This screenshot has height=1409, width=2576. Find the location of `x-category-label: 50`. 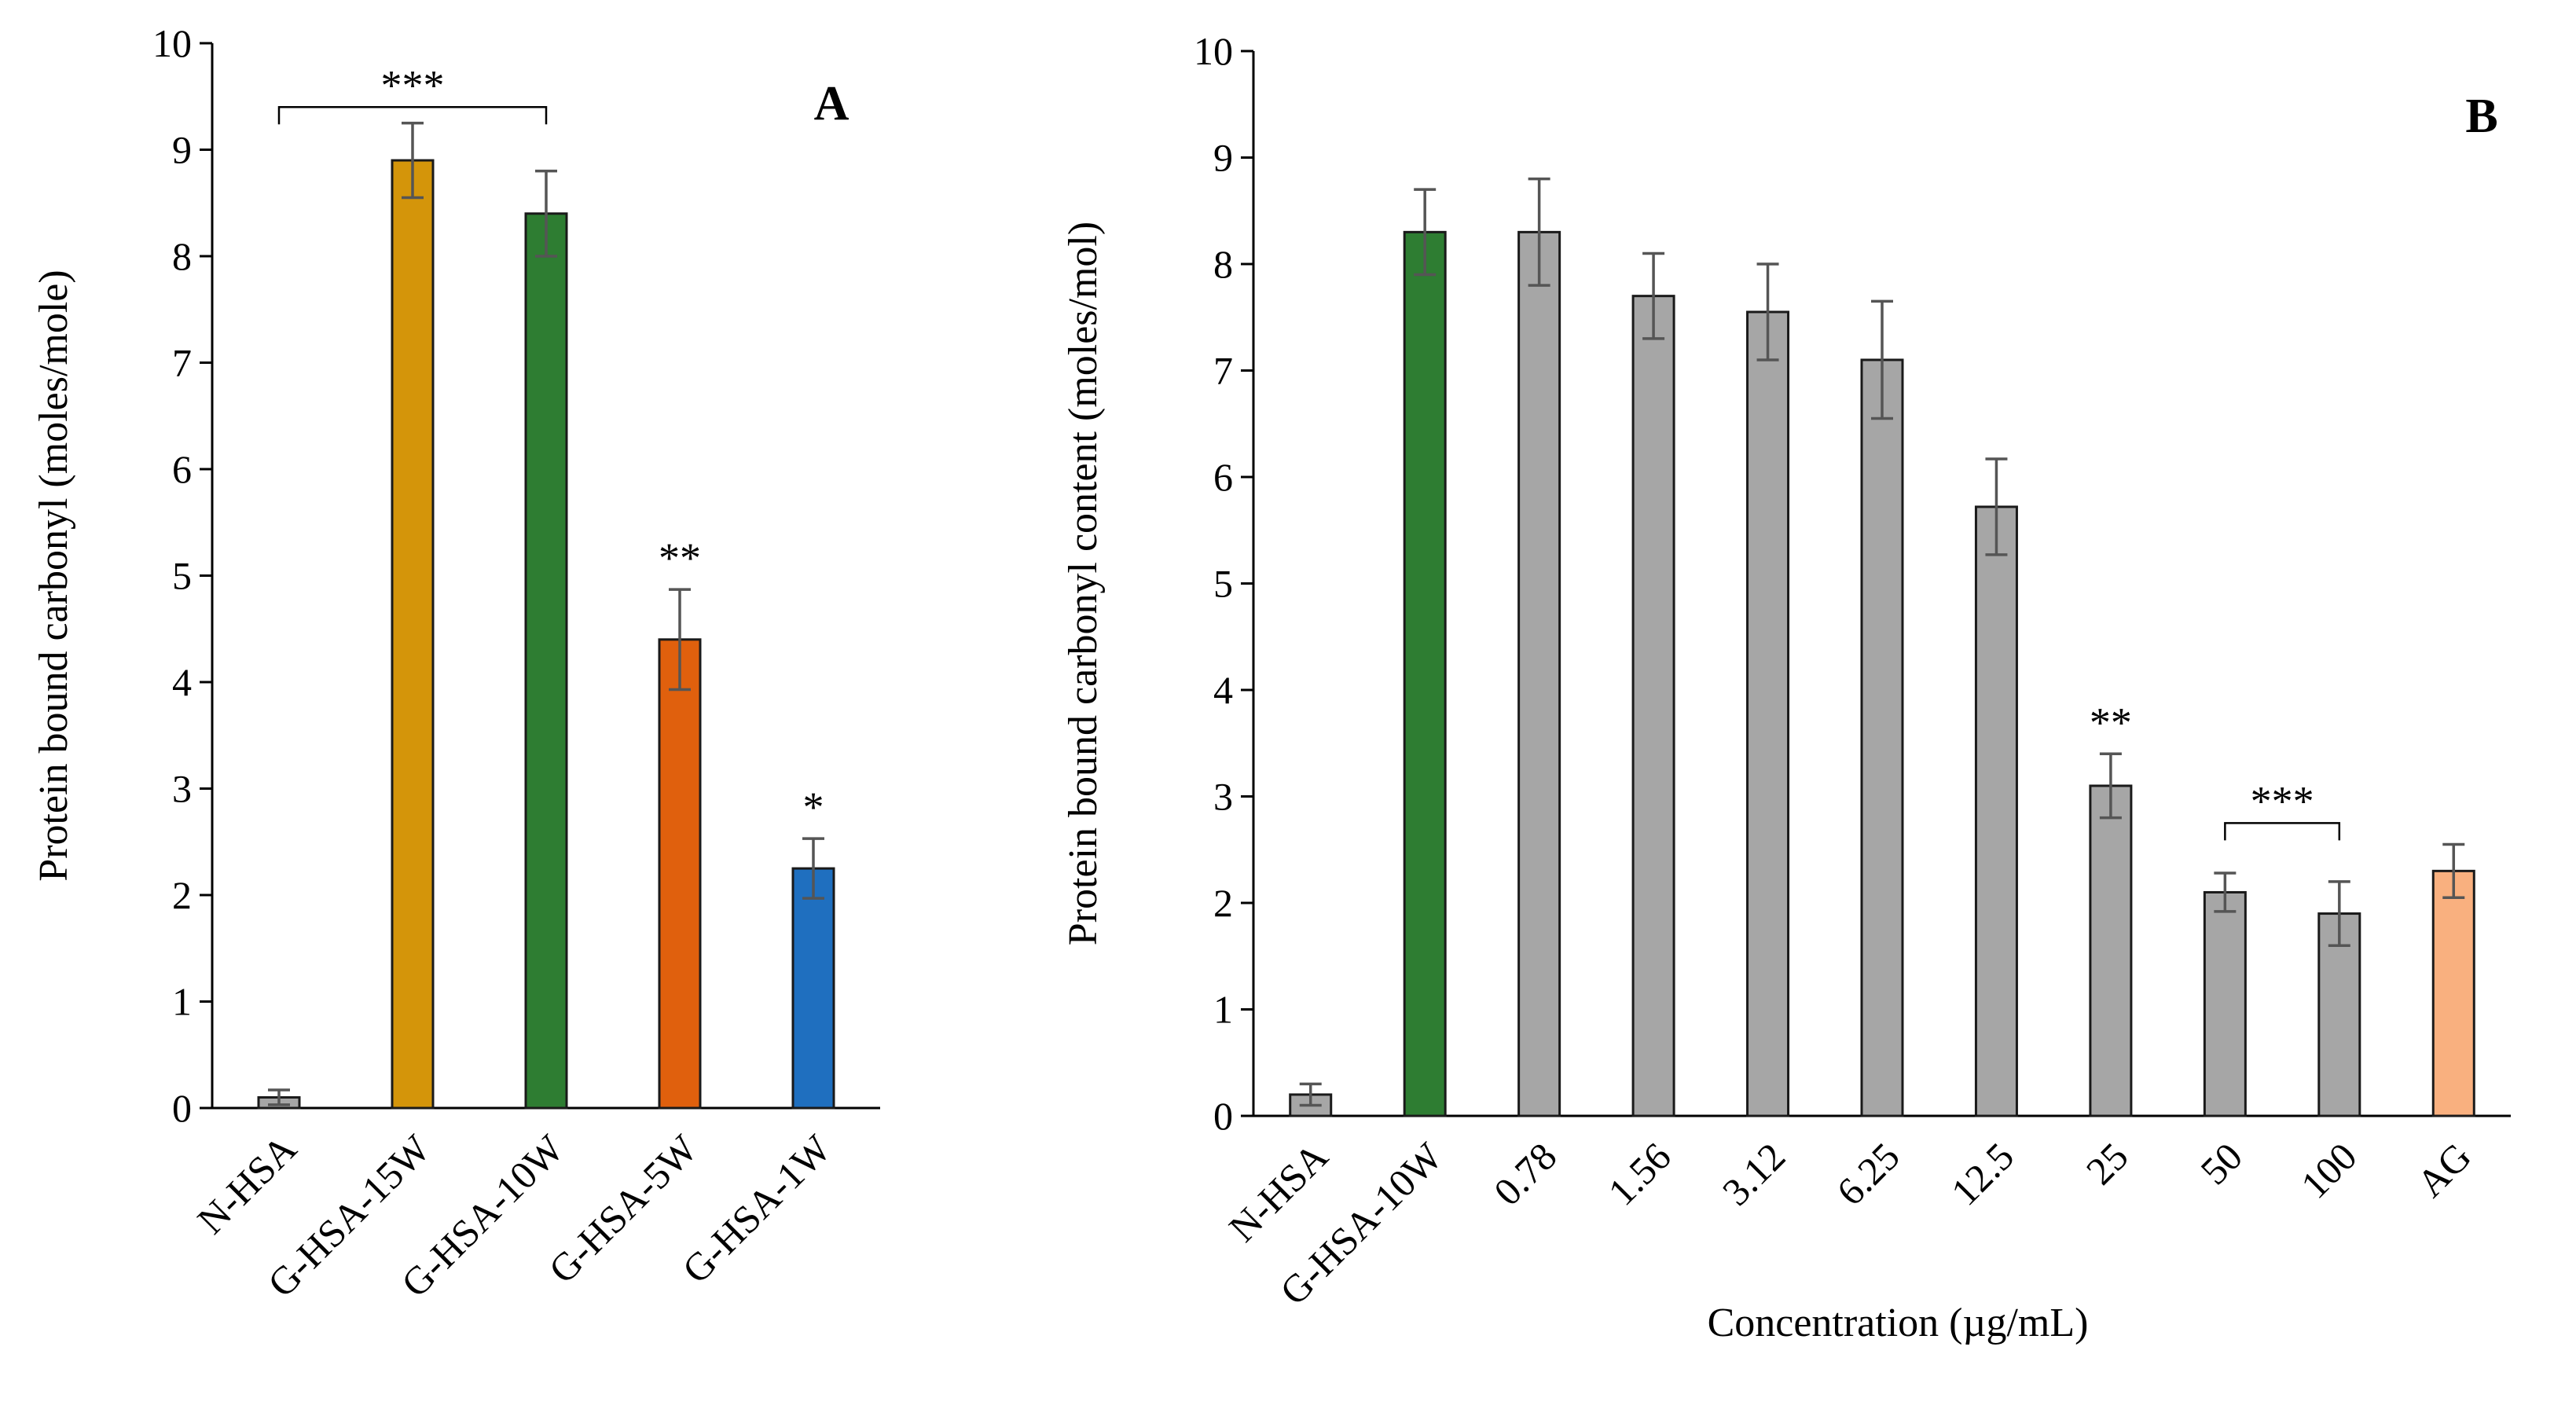

x-category-label: 50 is located at coordinates (2221, 1163).